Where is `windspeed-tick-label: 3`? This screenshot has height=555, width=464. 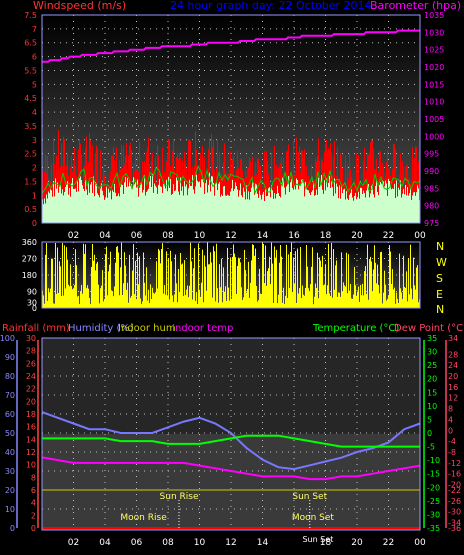
windspeed-tick-label: 3 is located at coordinates (34, 140).